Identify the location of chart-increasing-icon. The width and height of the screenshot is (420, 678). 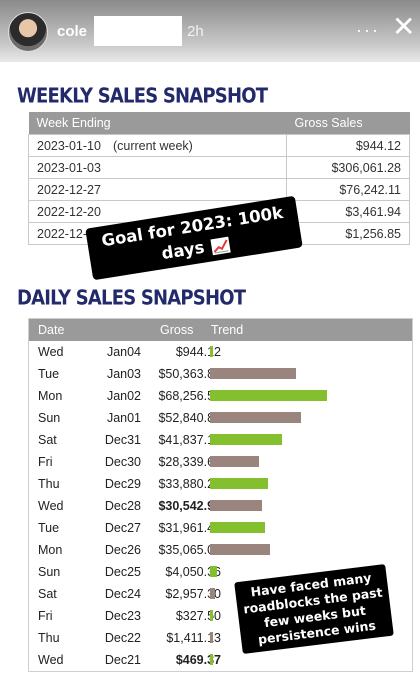
(221, 245).